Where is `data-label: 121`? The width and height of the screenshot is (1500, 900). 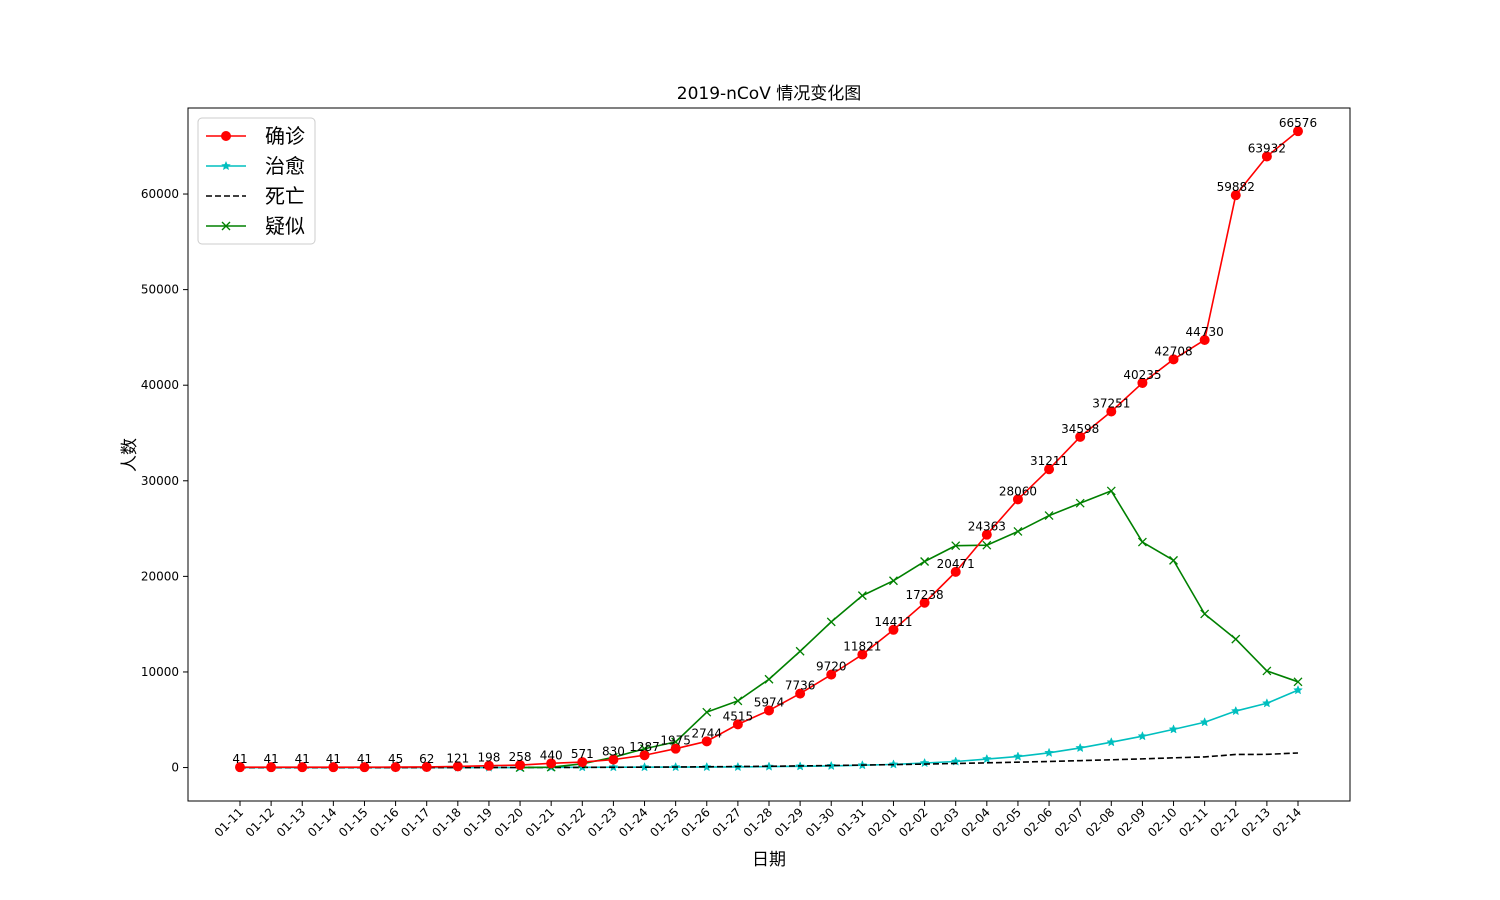
data-label: 121 is located at coordinates (457, 758).